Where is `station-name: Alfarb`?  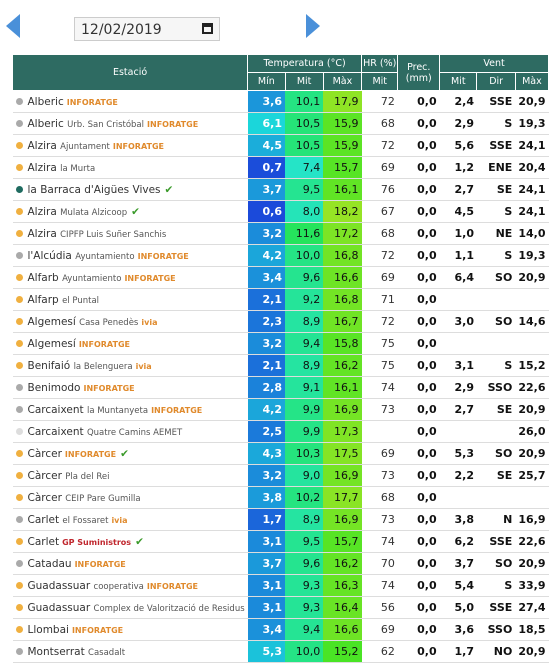 station-name: Alfarb is located at coordinates (43, 277).